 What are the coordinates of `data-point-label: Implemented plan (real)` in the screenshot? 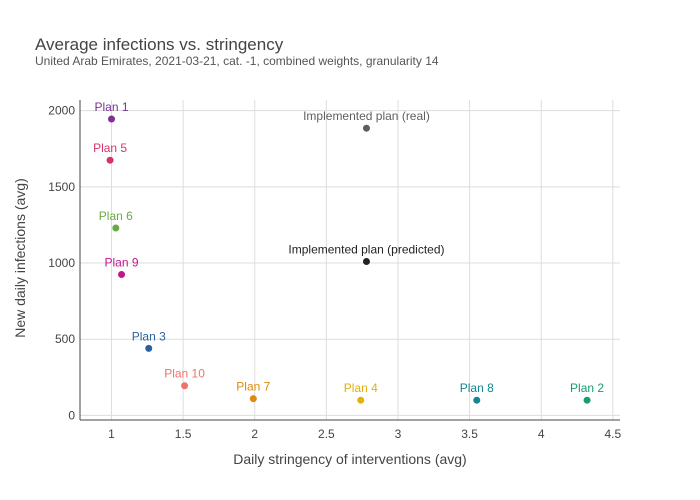 It's located at (366, 116).